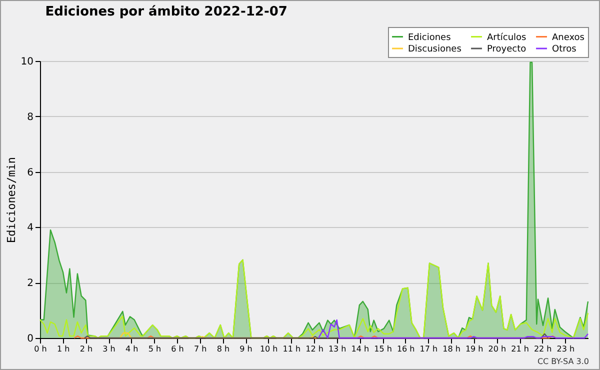 The image size is (600, 370). What do you see at coordinates (565, 349) in the screenshot?
I see `x-tick-label: 23 h` at bounding box center [565, 349].